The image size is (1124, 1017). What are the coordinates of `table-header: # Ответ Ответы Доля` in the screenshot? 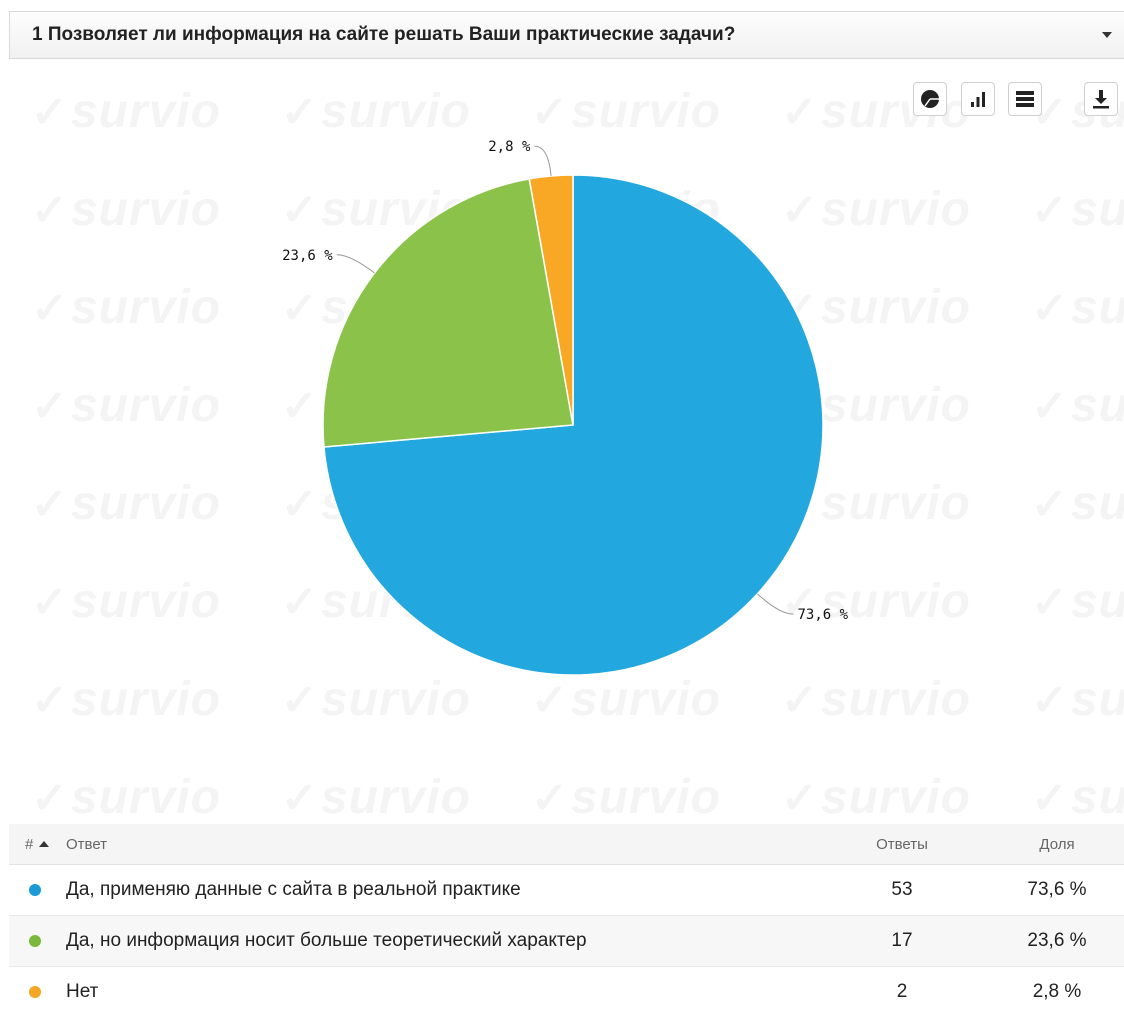 It's located at (566, 844).